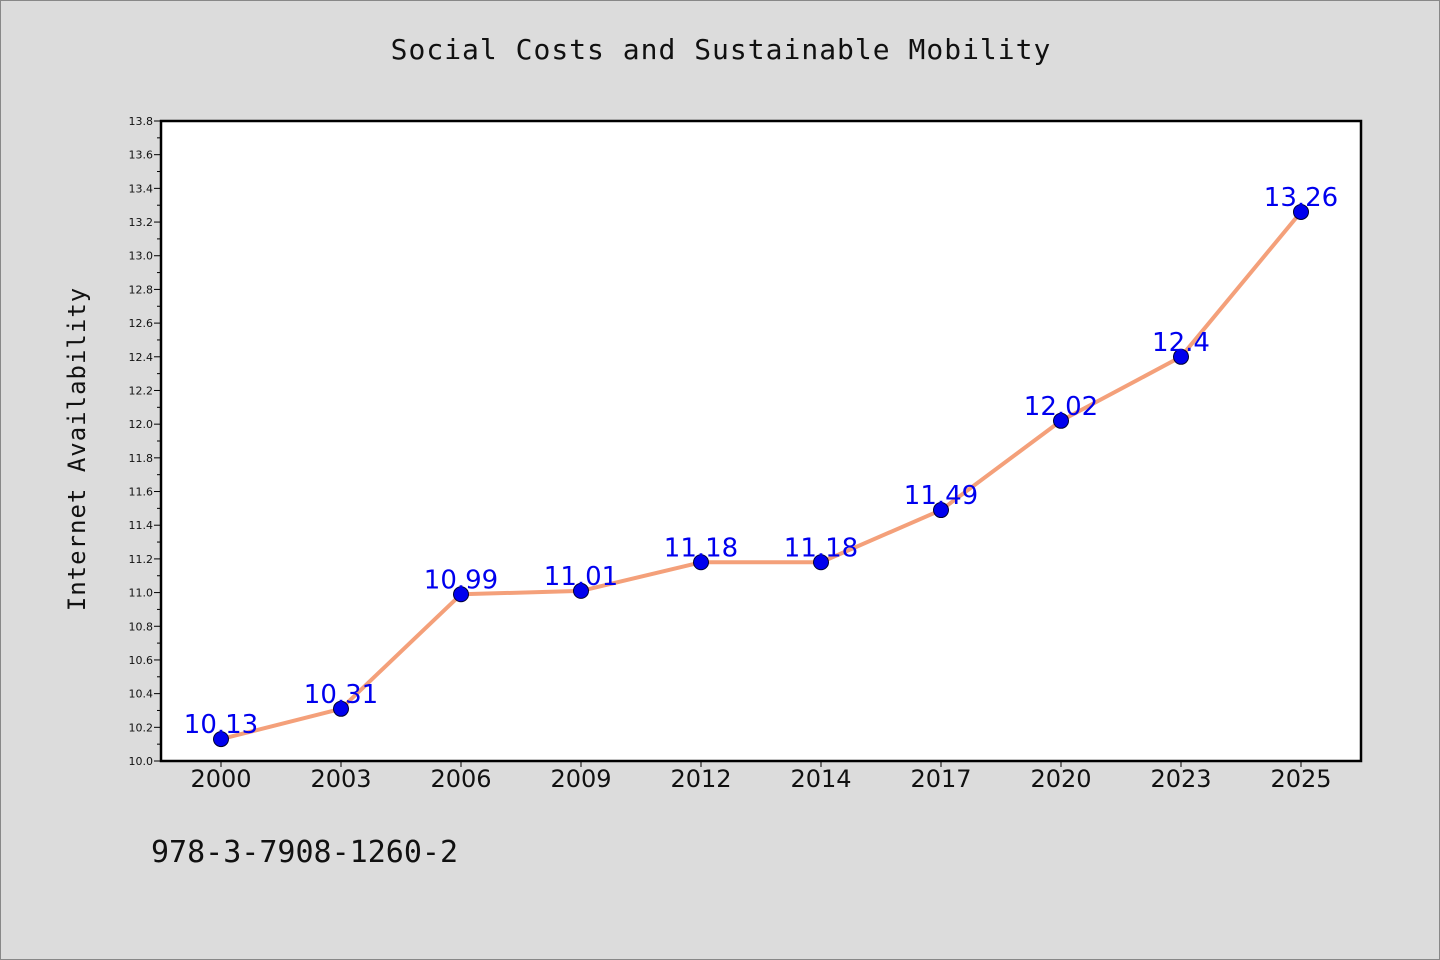  What do you see at coordinates (941, 496) in the screenshot?
I see `data-label: 11.49` at bounding box center [941, 496].